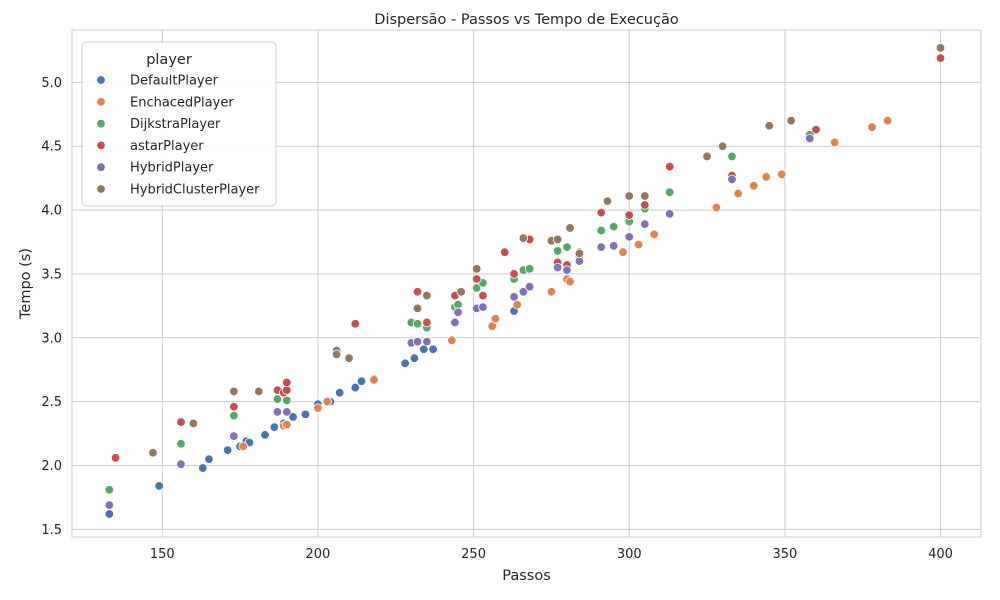 The image size is (1000, 600). Describe the element at coordinates (51, 211) in the screenshot. I see `y-tick-label: 4.0` at that location.